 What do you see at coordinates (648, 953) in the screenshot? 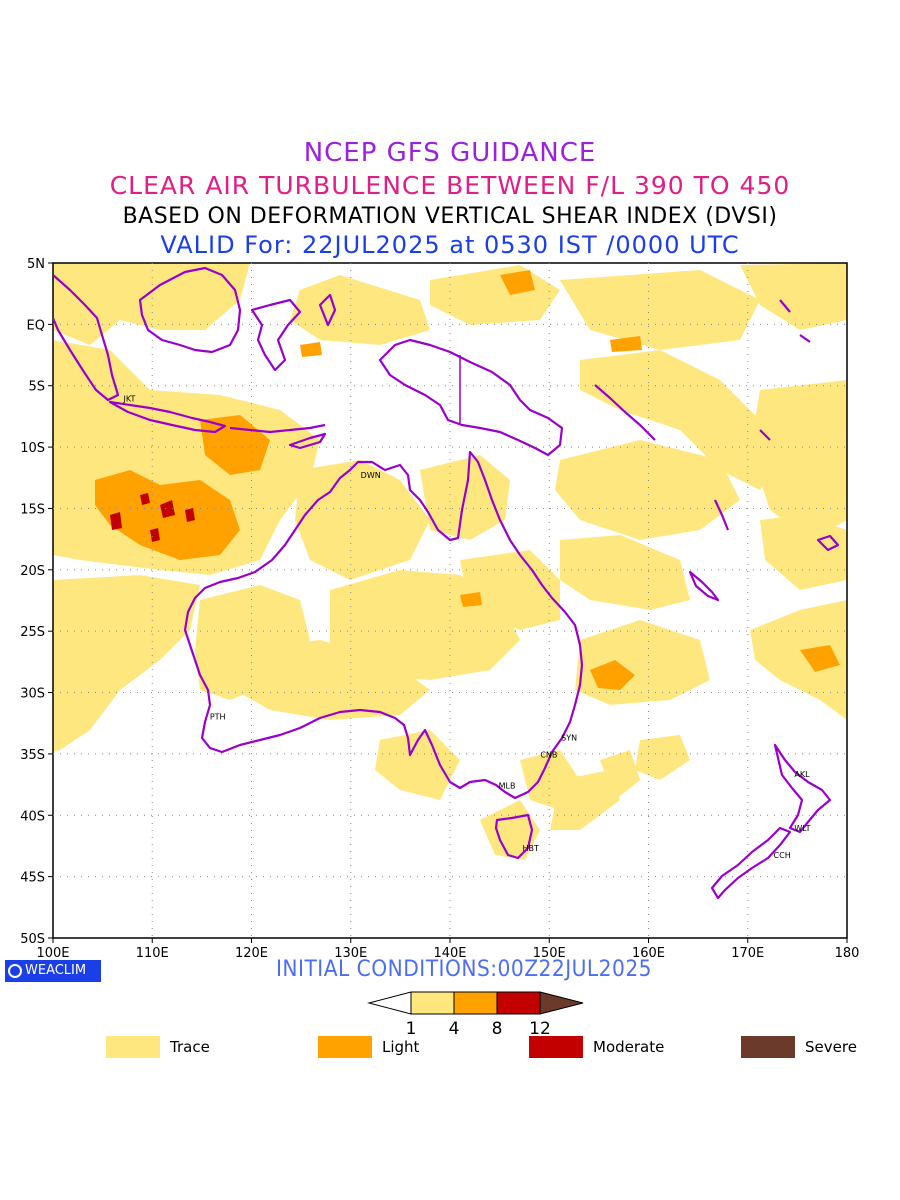
I see `lon-label: 160E` at bounding box center [648, 953].